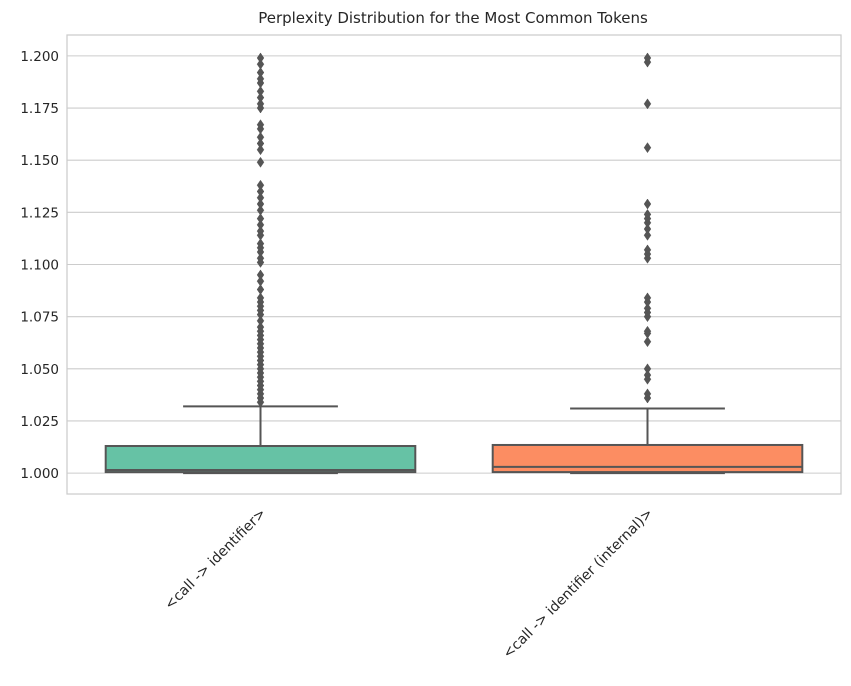 The width and height of the screenshot is (851, 686). Describe the element at coordinates (216, 560) in the screenshot. I see `x-category-label: <call -> identifier>` at that location.